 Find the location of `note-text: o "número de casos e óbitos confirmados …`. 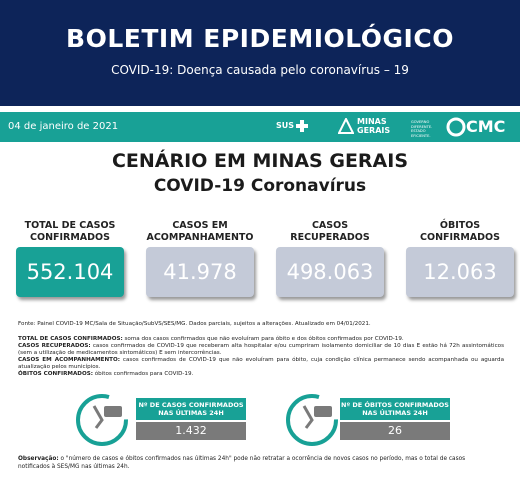

note-text: o "número de casos e óbitos confirmados … is located at coordinates (242, 463).